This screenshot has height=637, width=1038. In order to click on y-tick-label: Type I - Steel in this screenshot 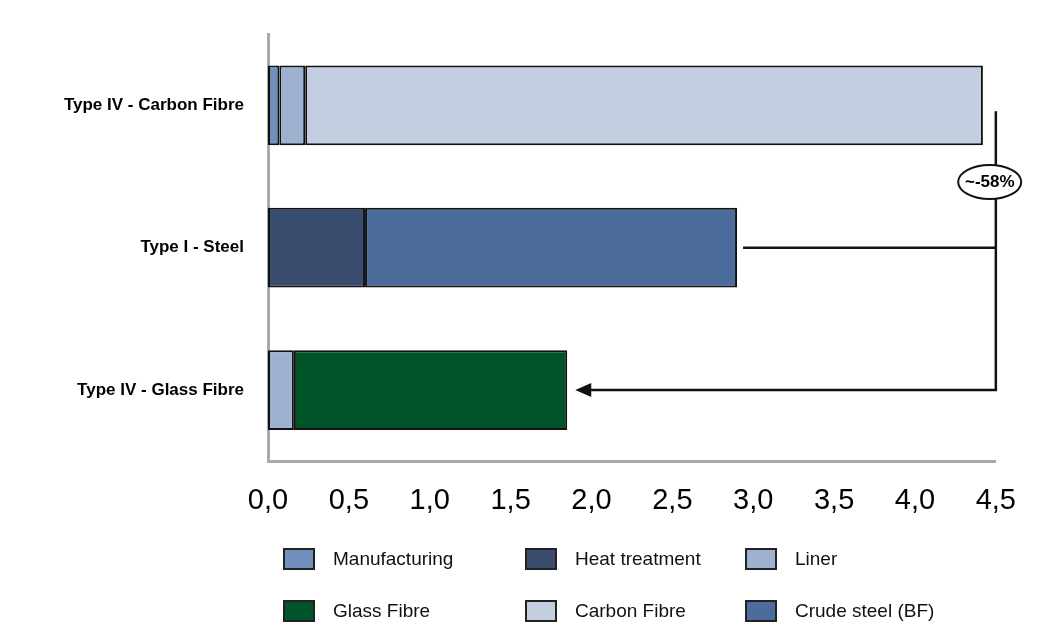, I will do `click(192, 247)`.